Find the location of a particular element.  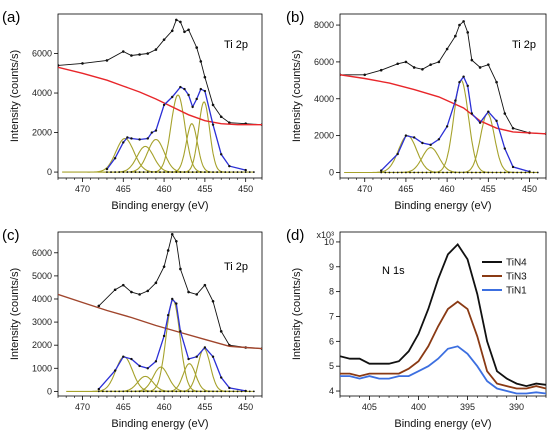

legend-label: TiN4 is located at coordinates (516, 263).